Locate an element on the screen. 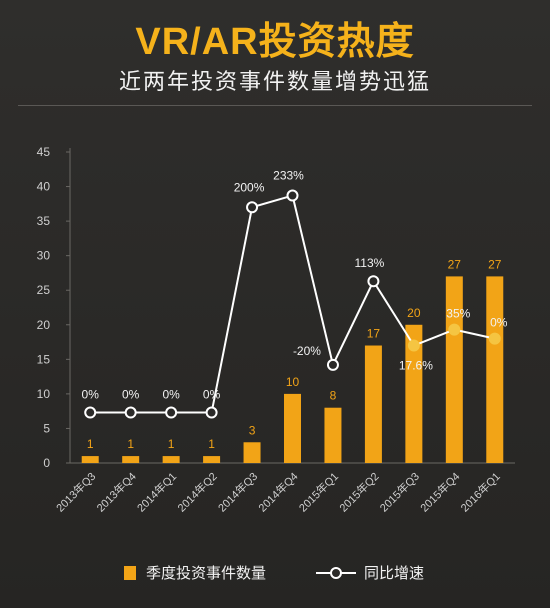  y-tick-label: 25 is located at coordinates (44, 290).